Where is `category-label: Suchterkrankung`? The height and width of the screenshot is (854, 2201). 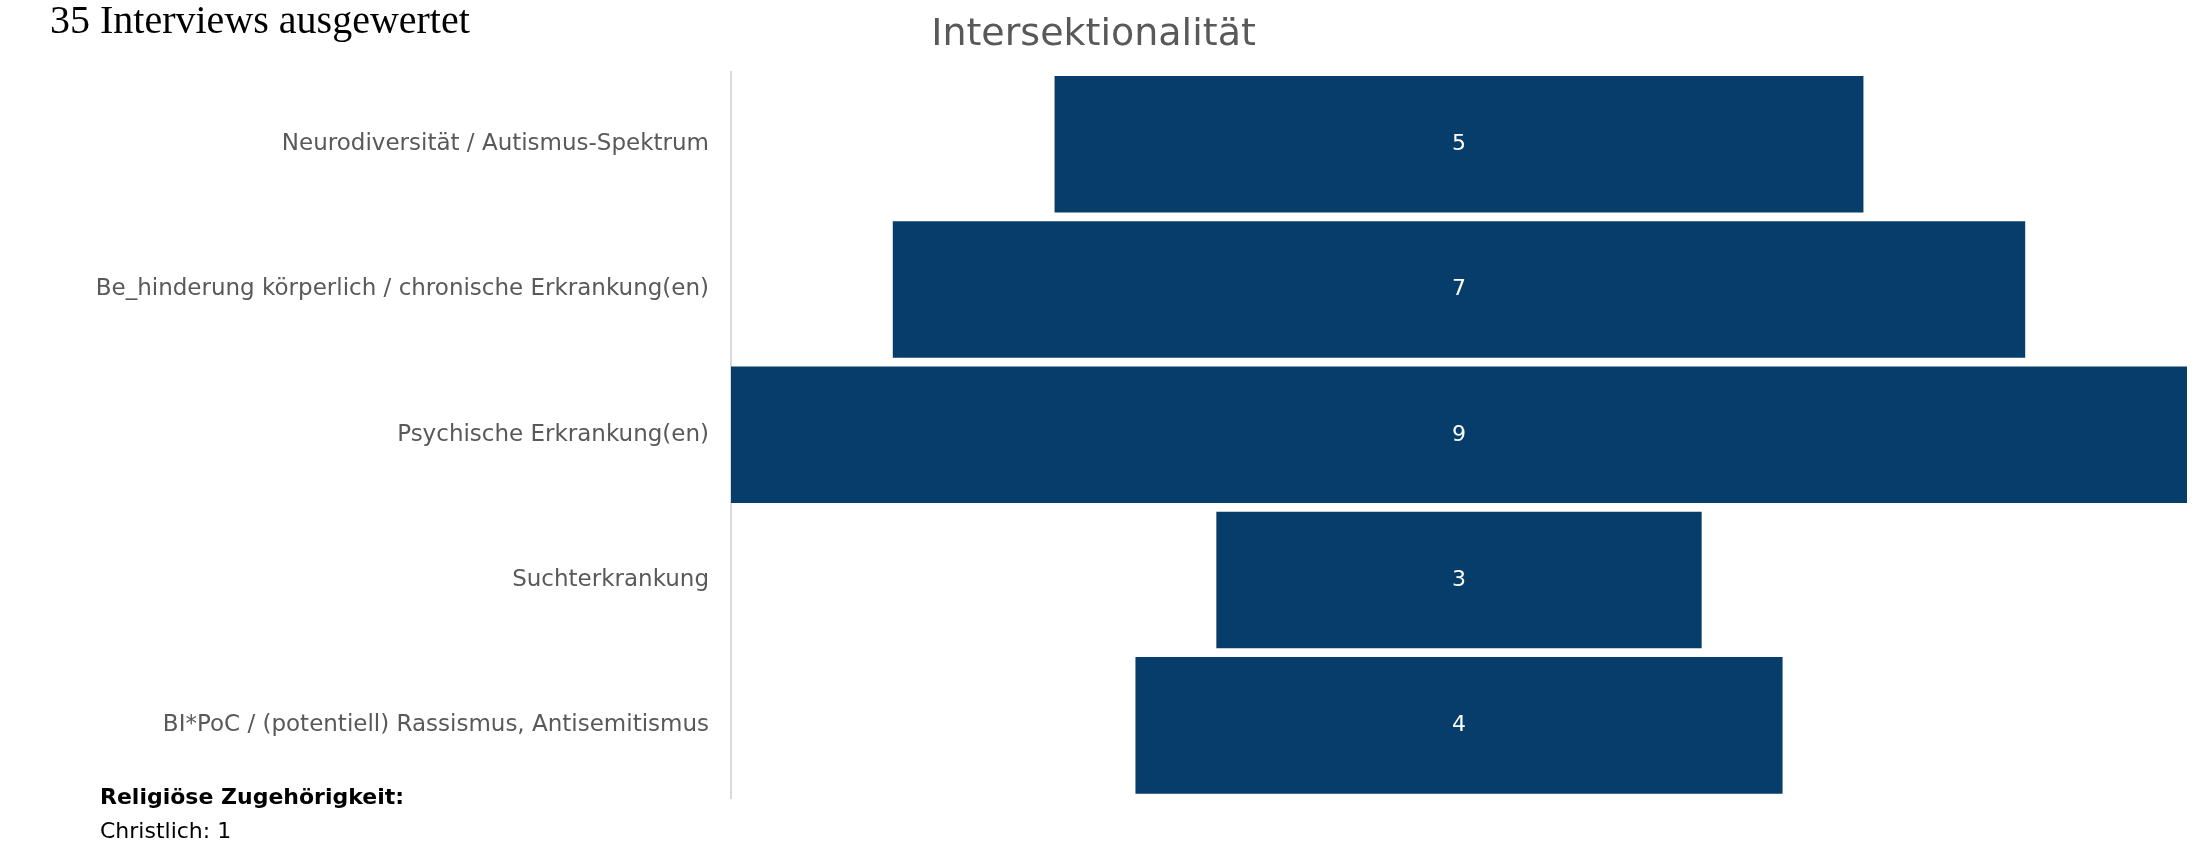
category-label: Suchterkrankung is located at coordinates (610, 578).